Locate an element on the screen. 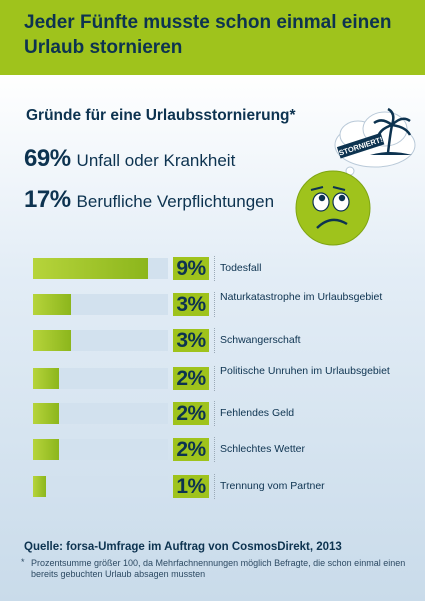 The height and width of the screenshot is (601, 425). sad-face-icon is located at coordinates (333, 208).